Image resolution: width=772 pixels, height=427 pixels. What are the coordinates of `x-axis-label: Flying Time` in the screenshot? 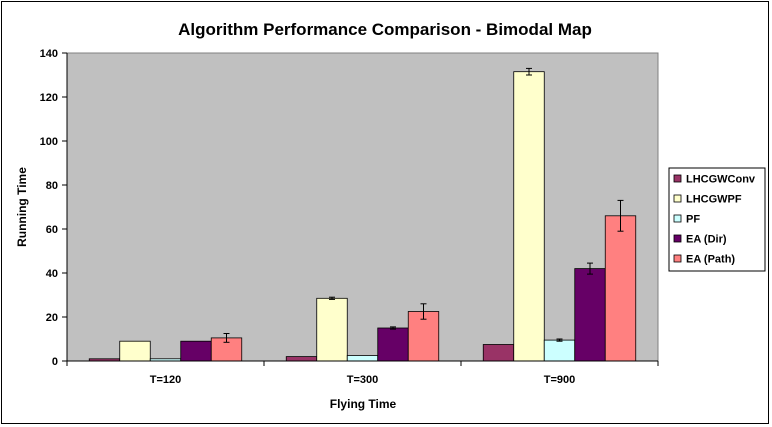 It's located at (363, 404).